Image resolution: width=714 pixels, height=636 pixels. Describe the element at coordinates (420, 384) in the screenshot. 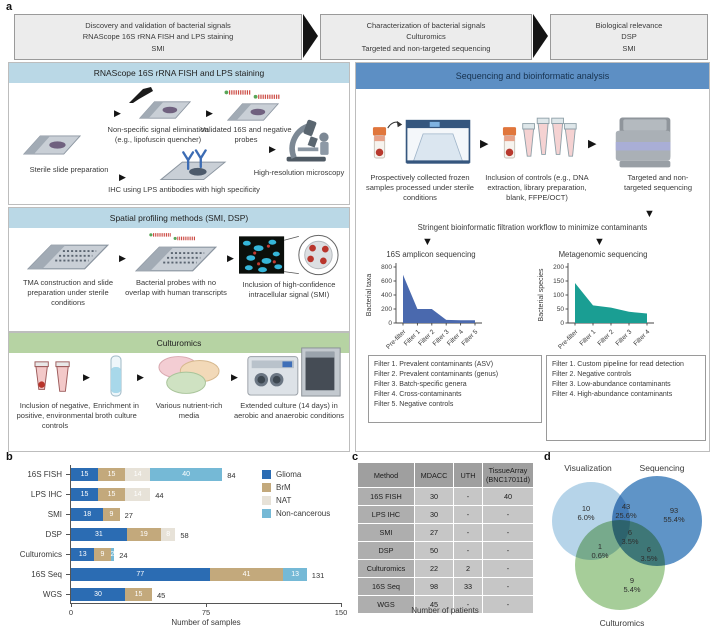

I see `filter-item: Filter 3. Batch-specific genera` at that location.